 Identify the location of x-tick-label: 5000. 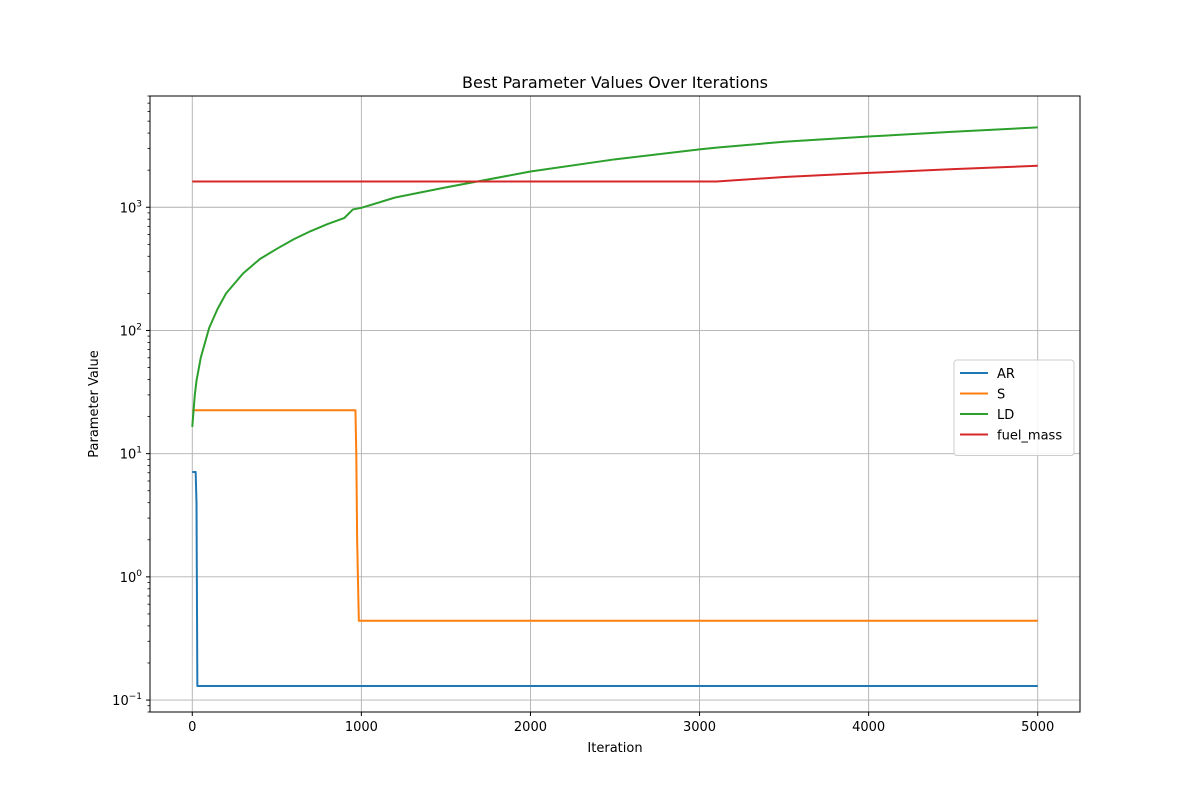
(1037, 727).